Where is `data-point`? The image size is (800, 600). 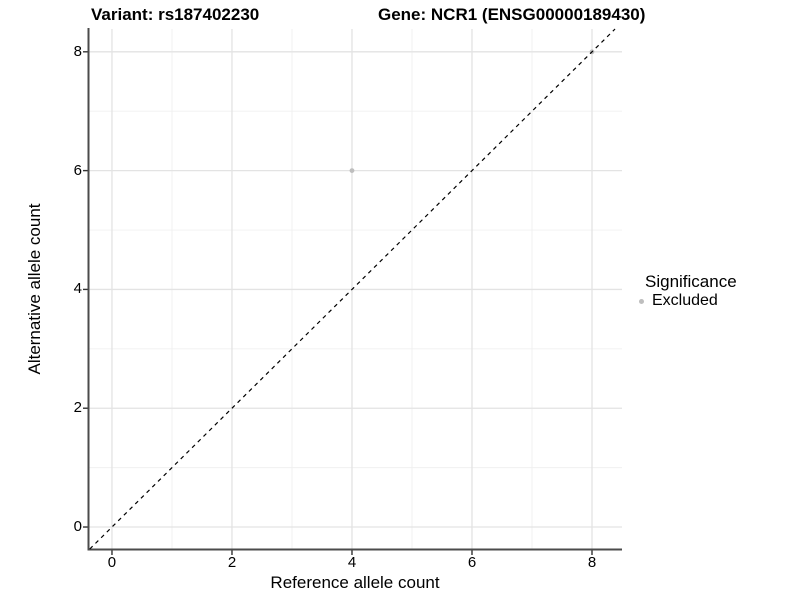 data-point is located at coordinates (352, 171).